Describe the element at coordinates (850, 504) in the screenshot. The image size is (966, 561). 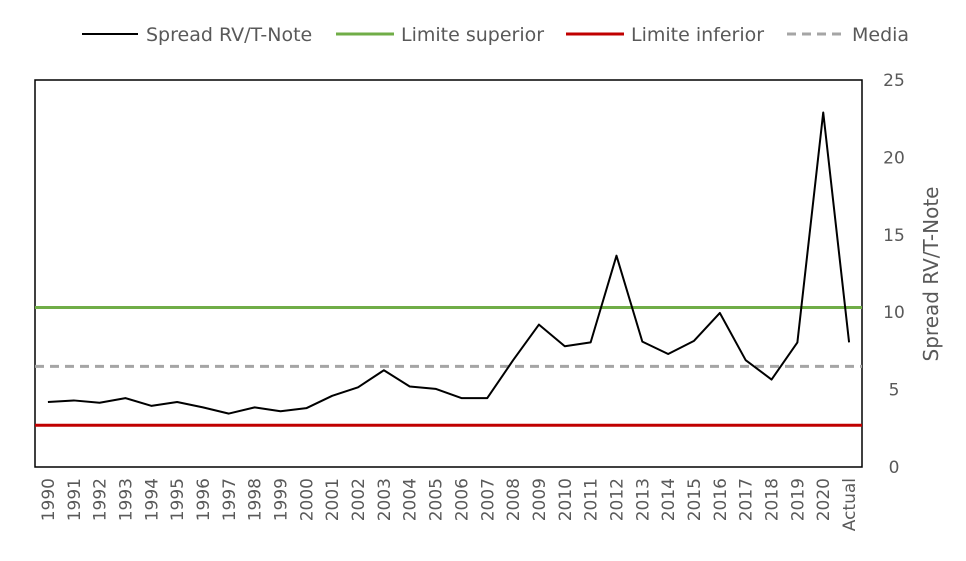
I see `x-tick-label: Actual` at that location.